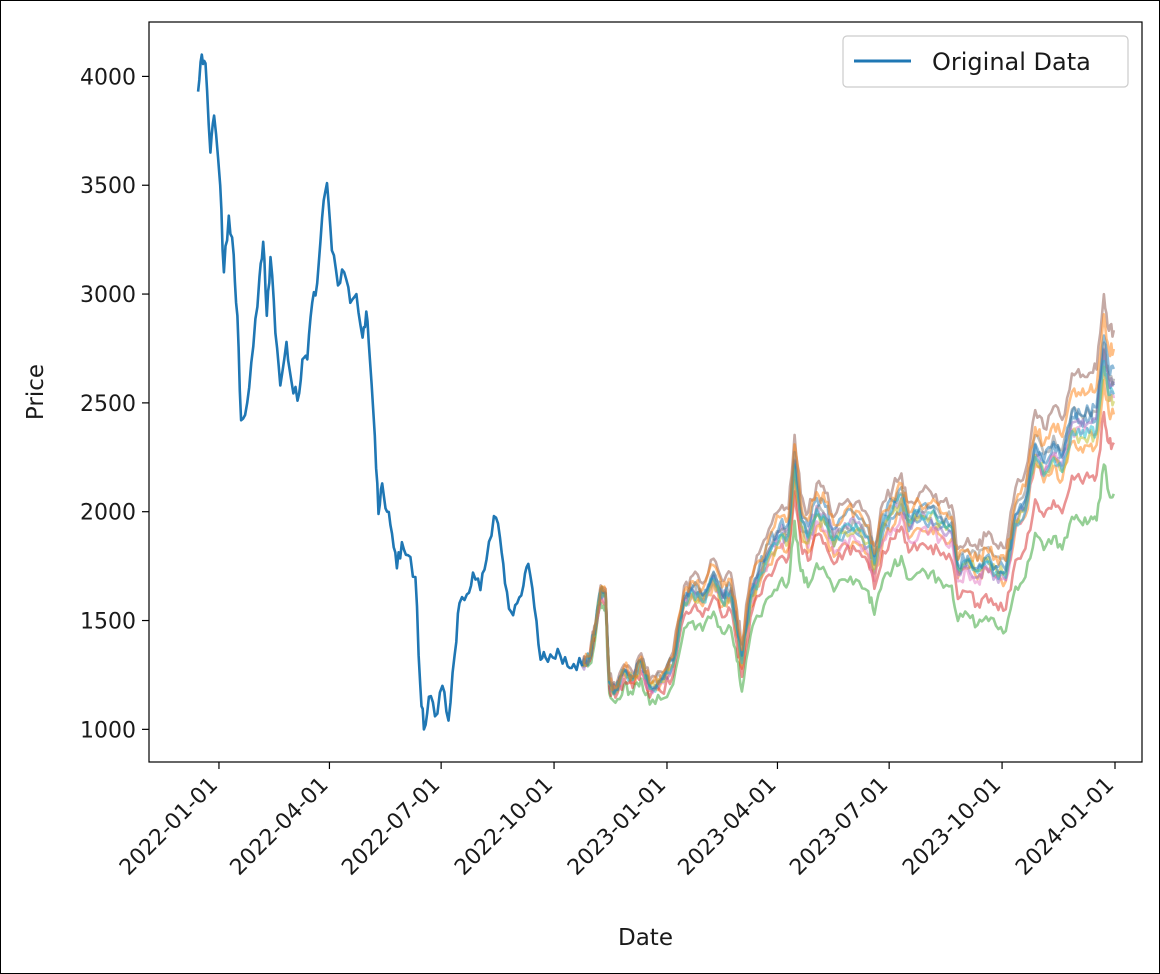 The image size is (1160, 974). I want to click on x-tick-label-2023-10-01: 2023-10-01, so click(952, 827).